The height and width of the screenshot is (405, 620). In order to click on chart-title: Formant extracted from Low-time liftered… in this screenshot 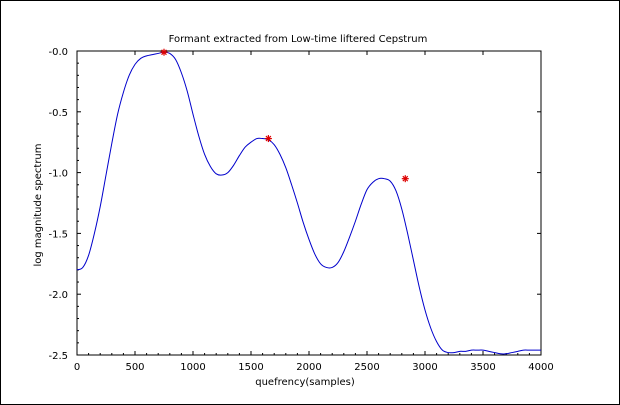, I will do `click(298, 39)`.